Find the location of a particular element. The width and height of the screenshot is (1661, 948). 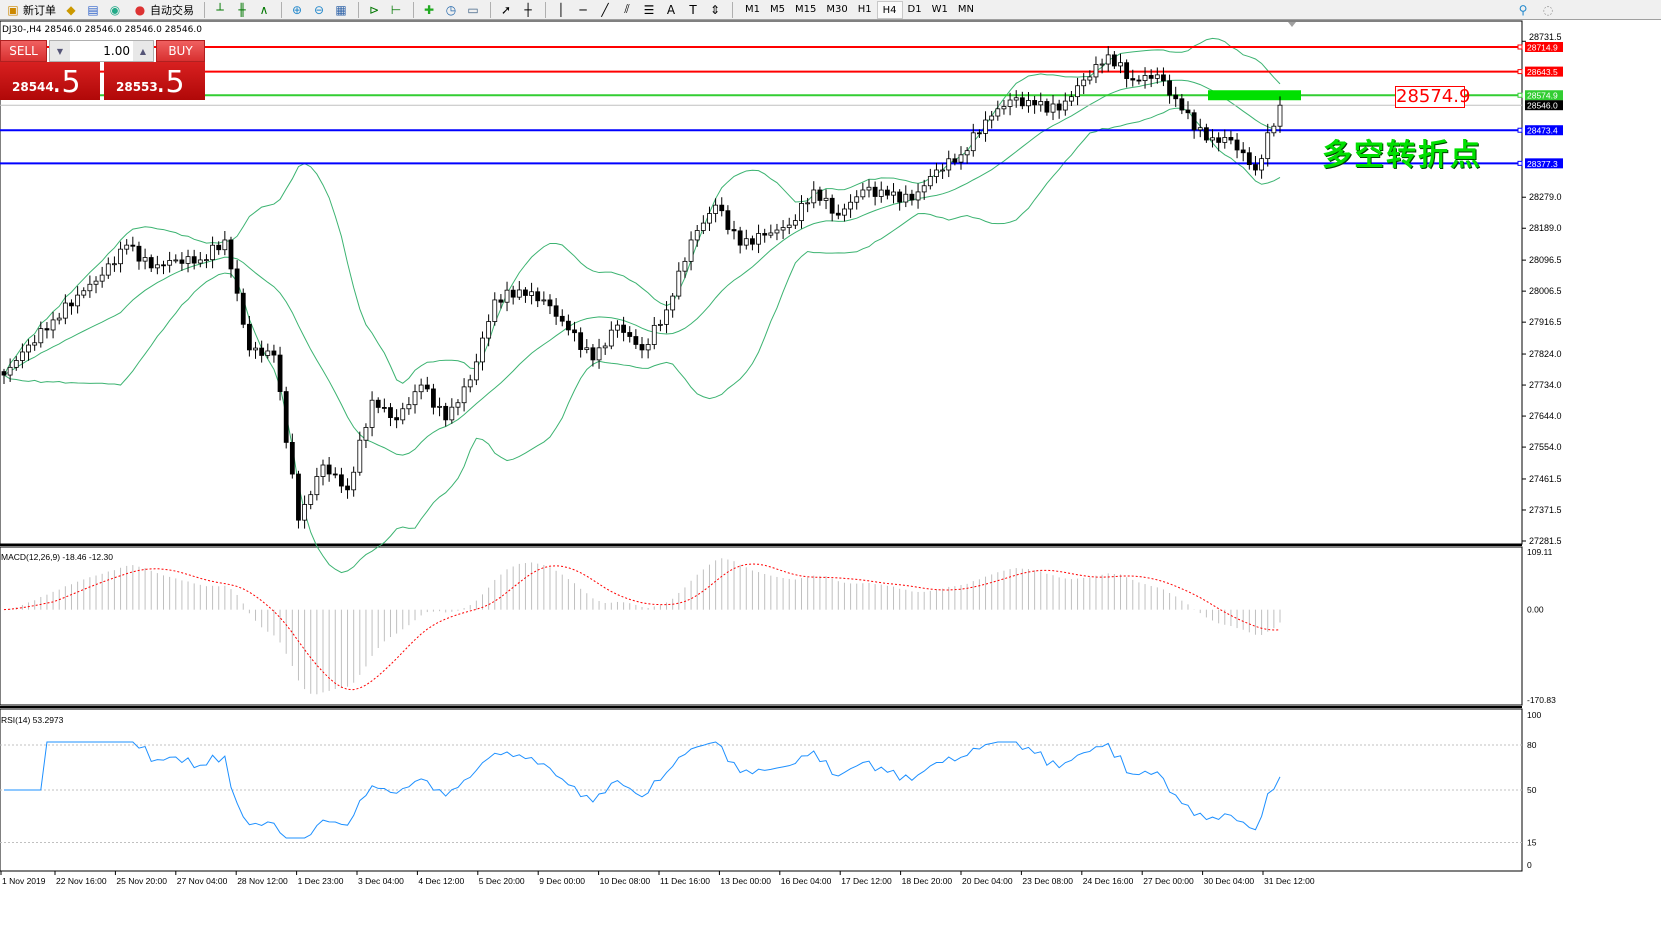

signals-icon: ◉ is located at coordinates (115, 9).